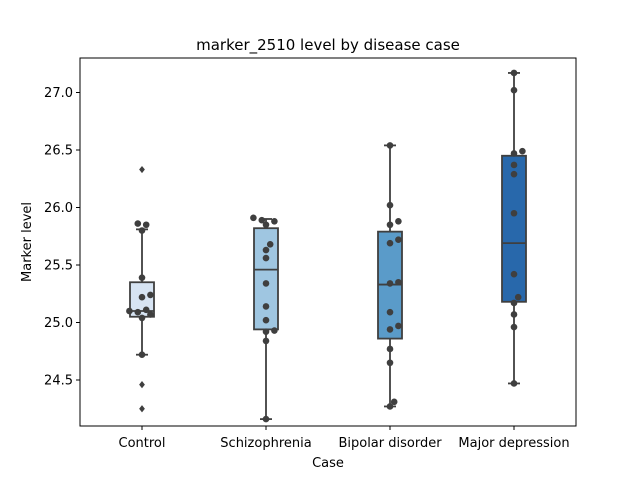  What do you see at coordinates (58, 208) in the screenshot?
I see `y-tick-label: 26.0` at bounding box center [58, 208].